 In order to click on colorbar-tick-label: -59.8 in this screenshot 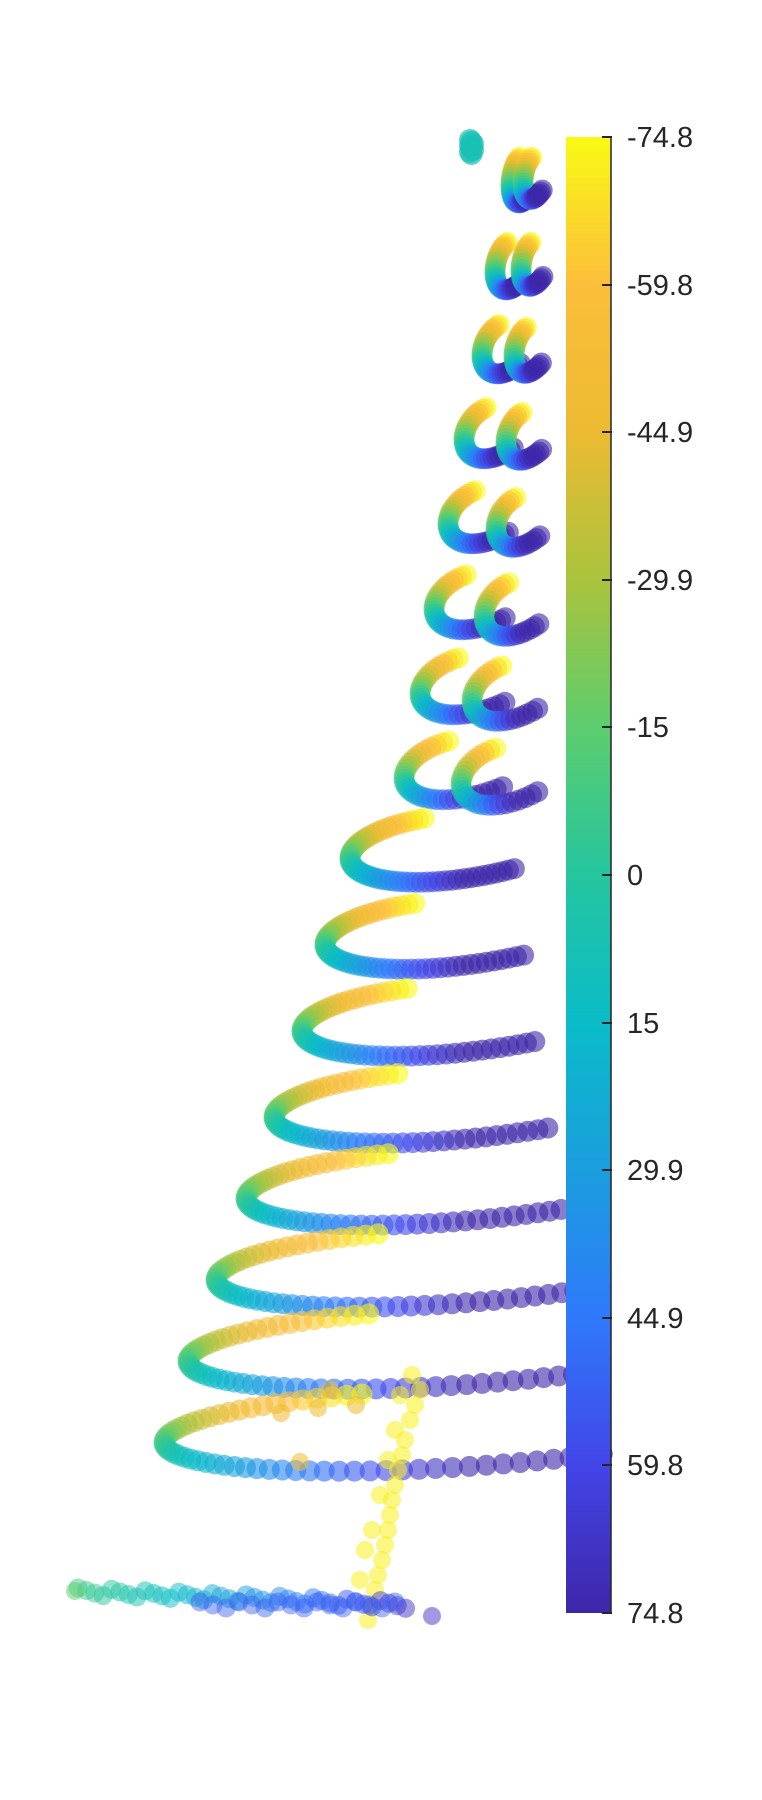, I will do `click(660, 286)`.